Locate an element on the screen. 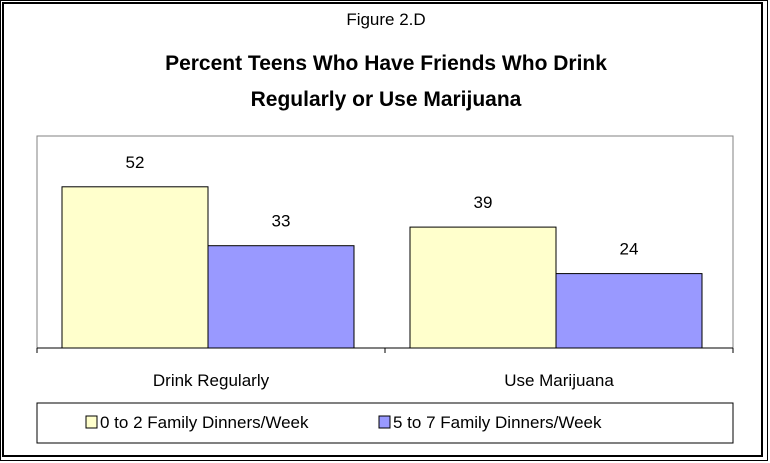 This screenshot has width=770, height=463. category-label-2: Use Marijuana is located at coordinates (559, 380).